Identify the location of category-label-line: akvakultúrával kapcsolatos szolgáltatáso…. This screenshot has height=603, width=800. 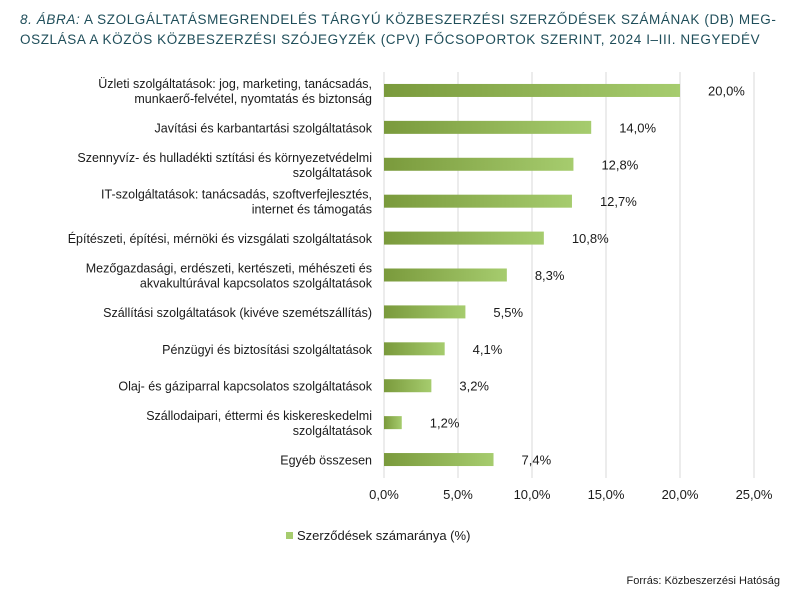
(256, 284).